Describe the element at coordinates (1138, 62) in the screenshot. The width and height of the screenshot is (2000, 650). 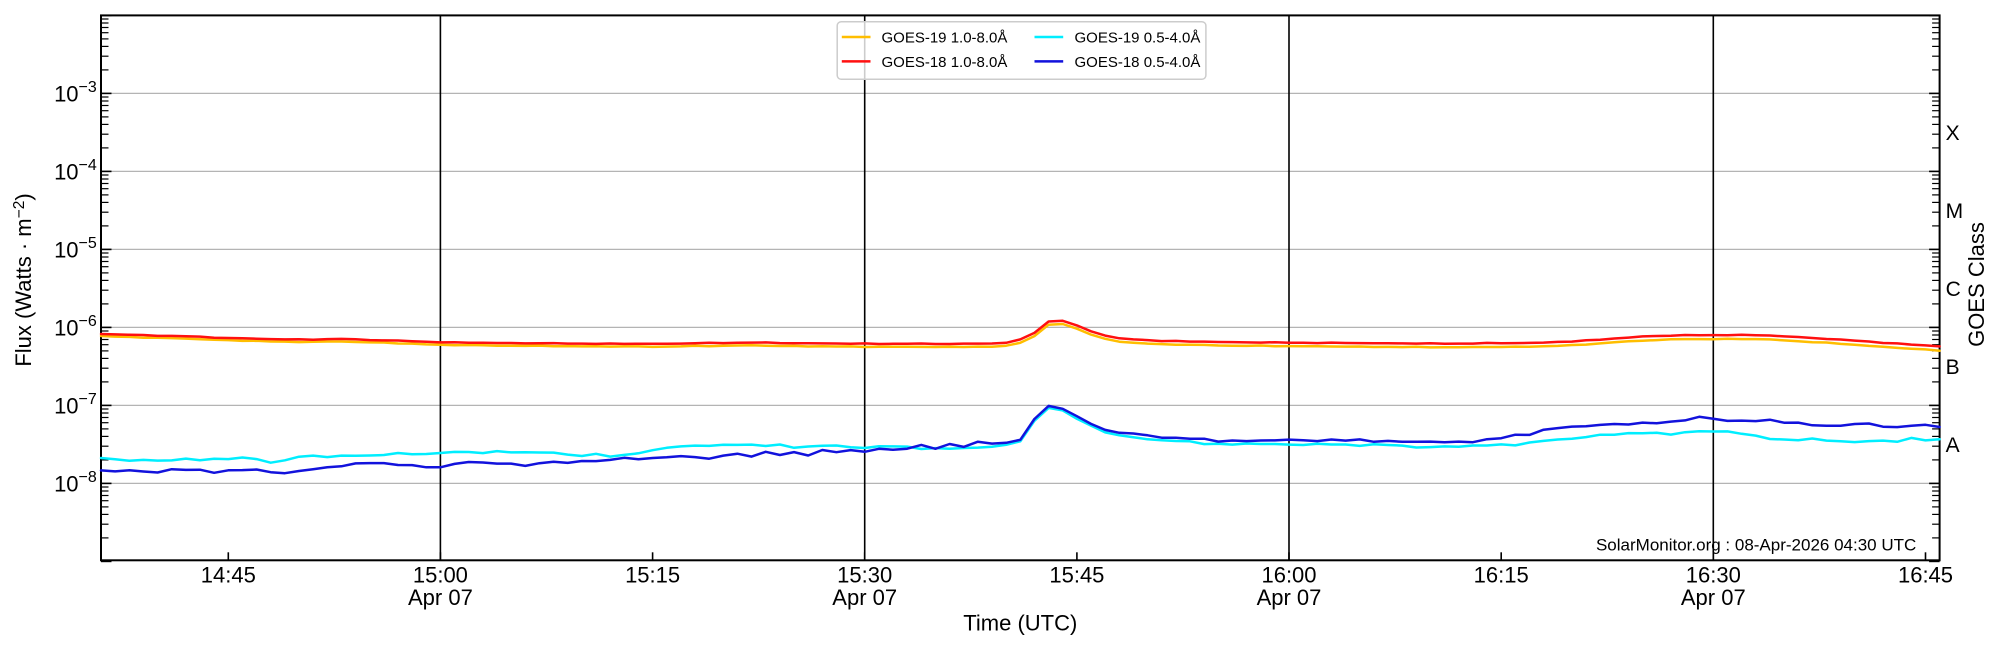
I see `svg-text: GOES-18 0.5-4.0Å` at that location.